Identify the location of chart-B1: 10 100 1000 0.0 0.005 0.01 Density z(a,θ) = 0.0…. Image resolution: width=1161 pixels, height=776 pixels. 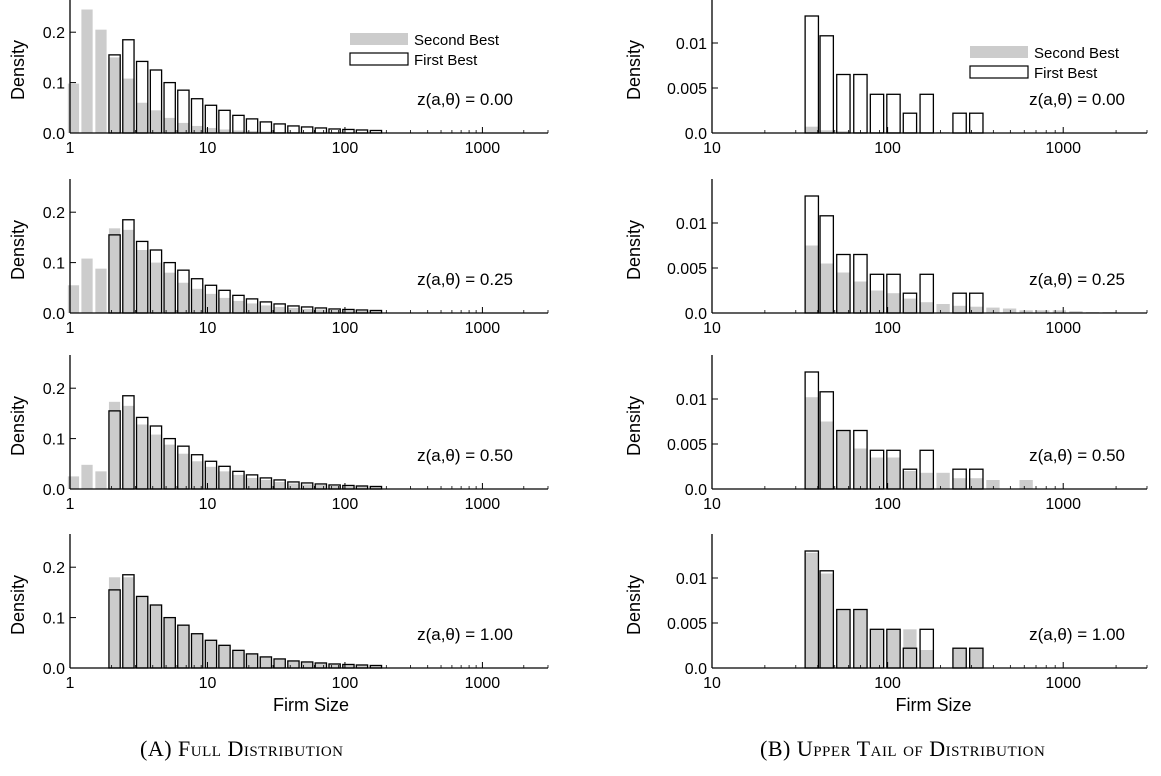
(886, 78).